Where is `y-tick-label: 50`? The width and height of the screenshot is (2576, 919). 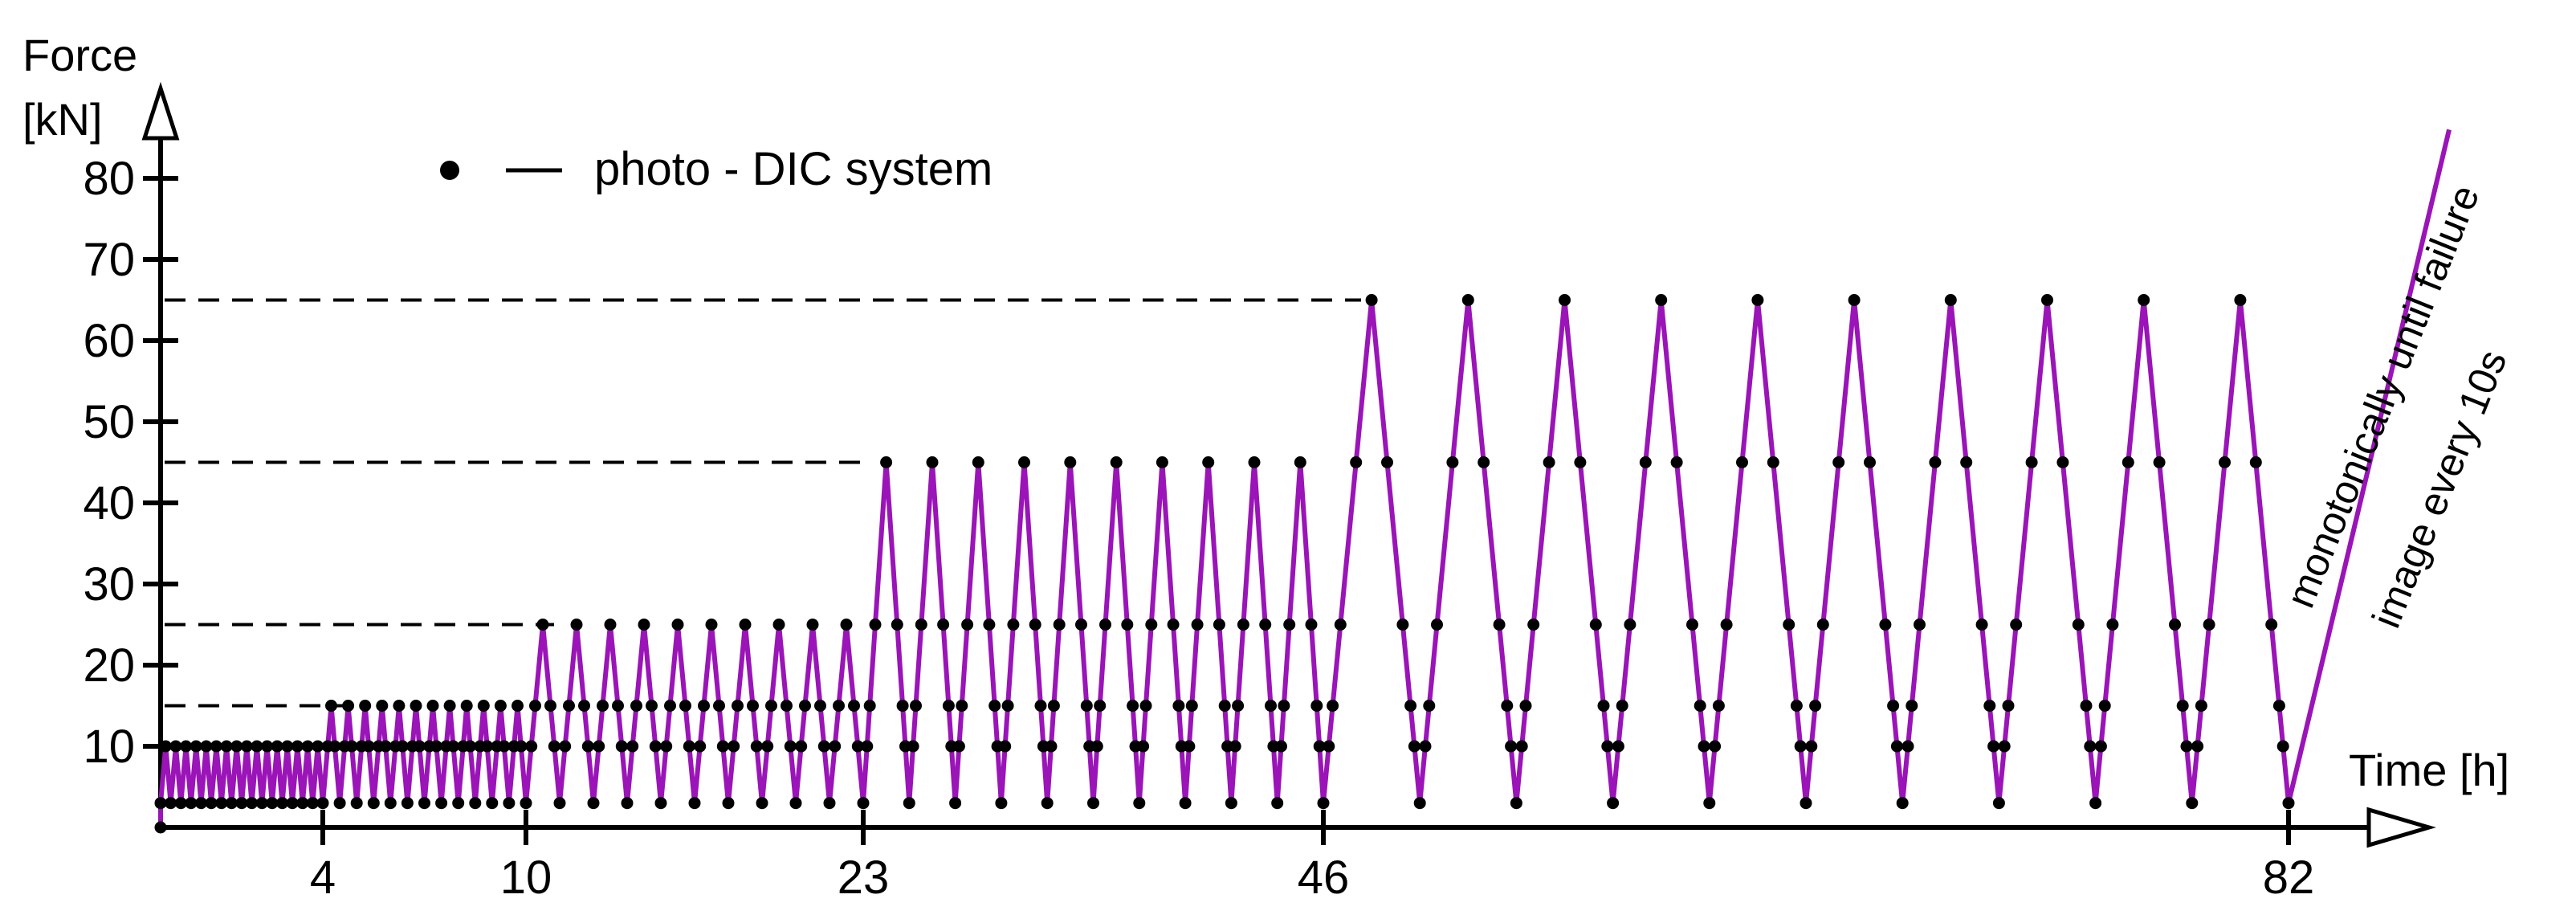
y-tick-label: 50 is located at coordinates (109, 422).